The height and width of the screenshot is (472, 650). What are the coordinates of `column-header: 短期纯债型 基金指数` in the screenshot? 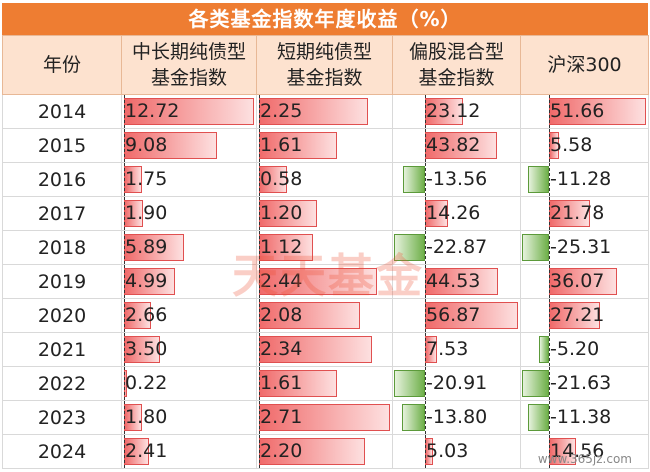 It's located at (324, 65).